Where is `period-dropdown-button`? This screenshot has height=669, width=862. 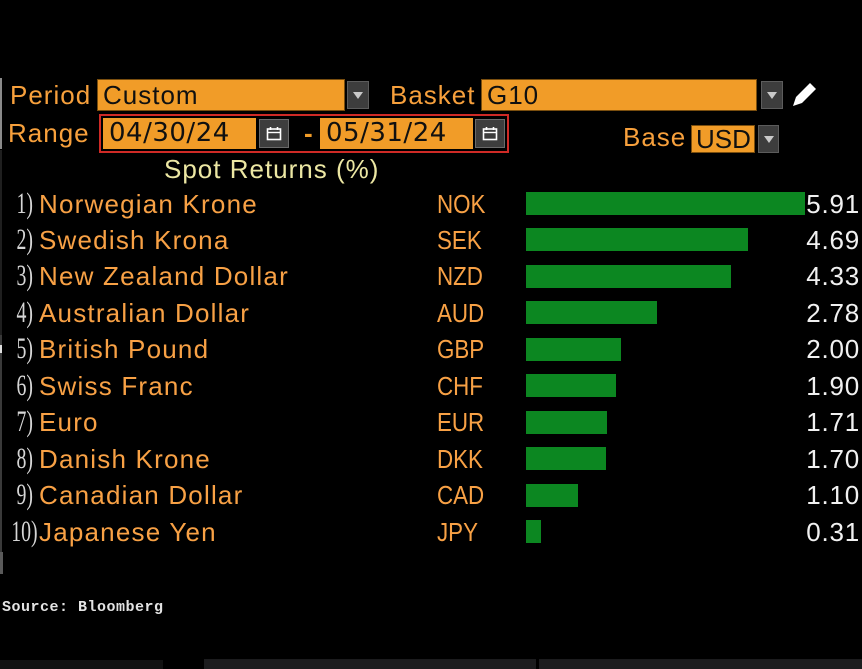 period-dropdown-button is located at coordinates (358, 95).